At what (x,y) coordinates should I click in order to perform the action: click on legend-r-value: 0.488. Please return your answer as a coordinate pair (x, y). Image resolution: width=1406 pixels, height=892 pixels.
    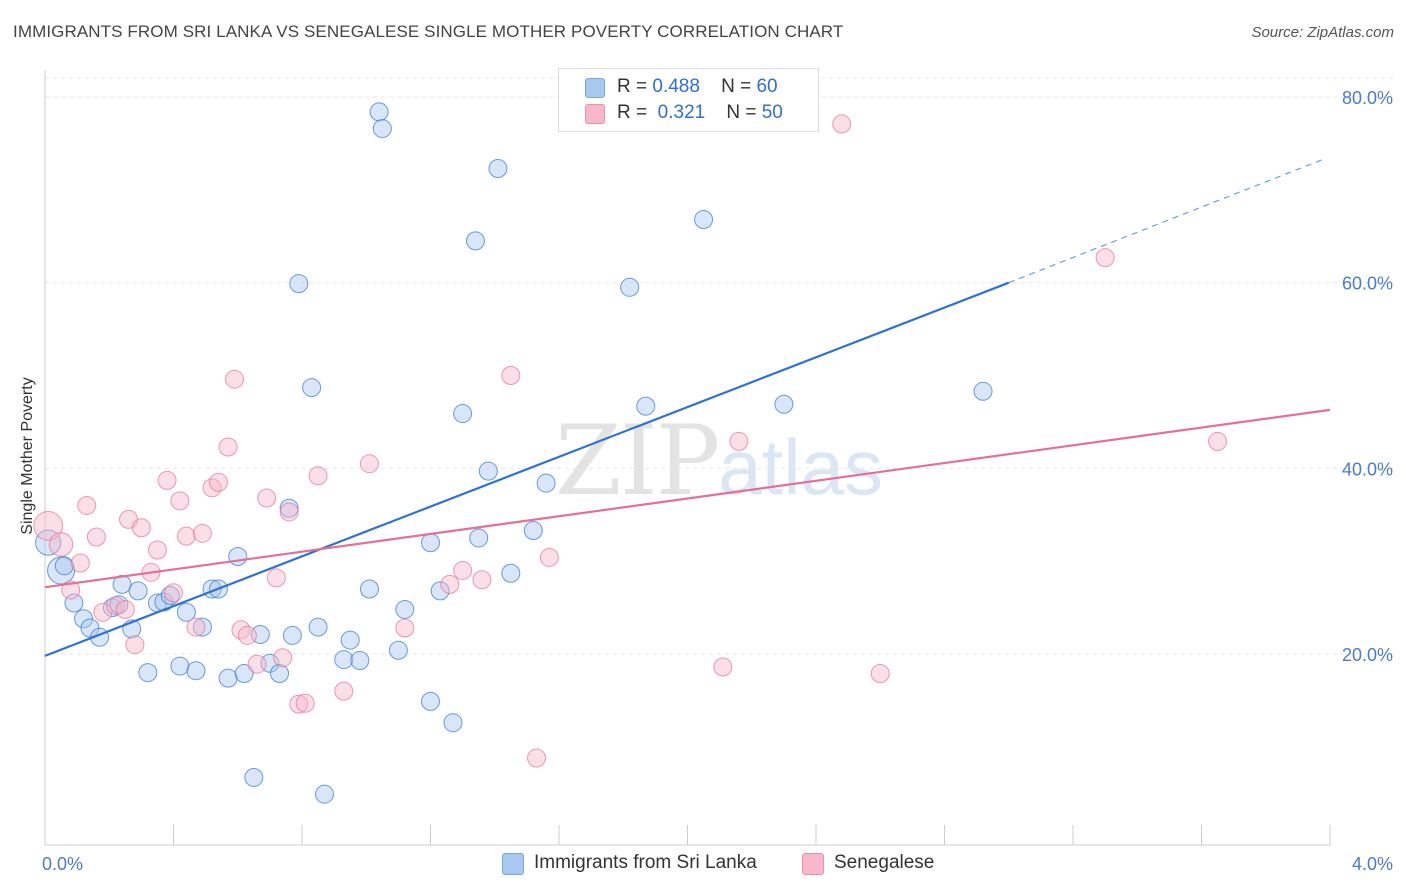
    Looking at the image, I should click on (676, 86).